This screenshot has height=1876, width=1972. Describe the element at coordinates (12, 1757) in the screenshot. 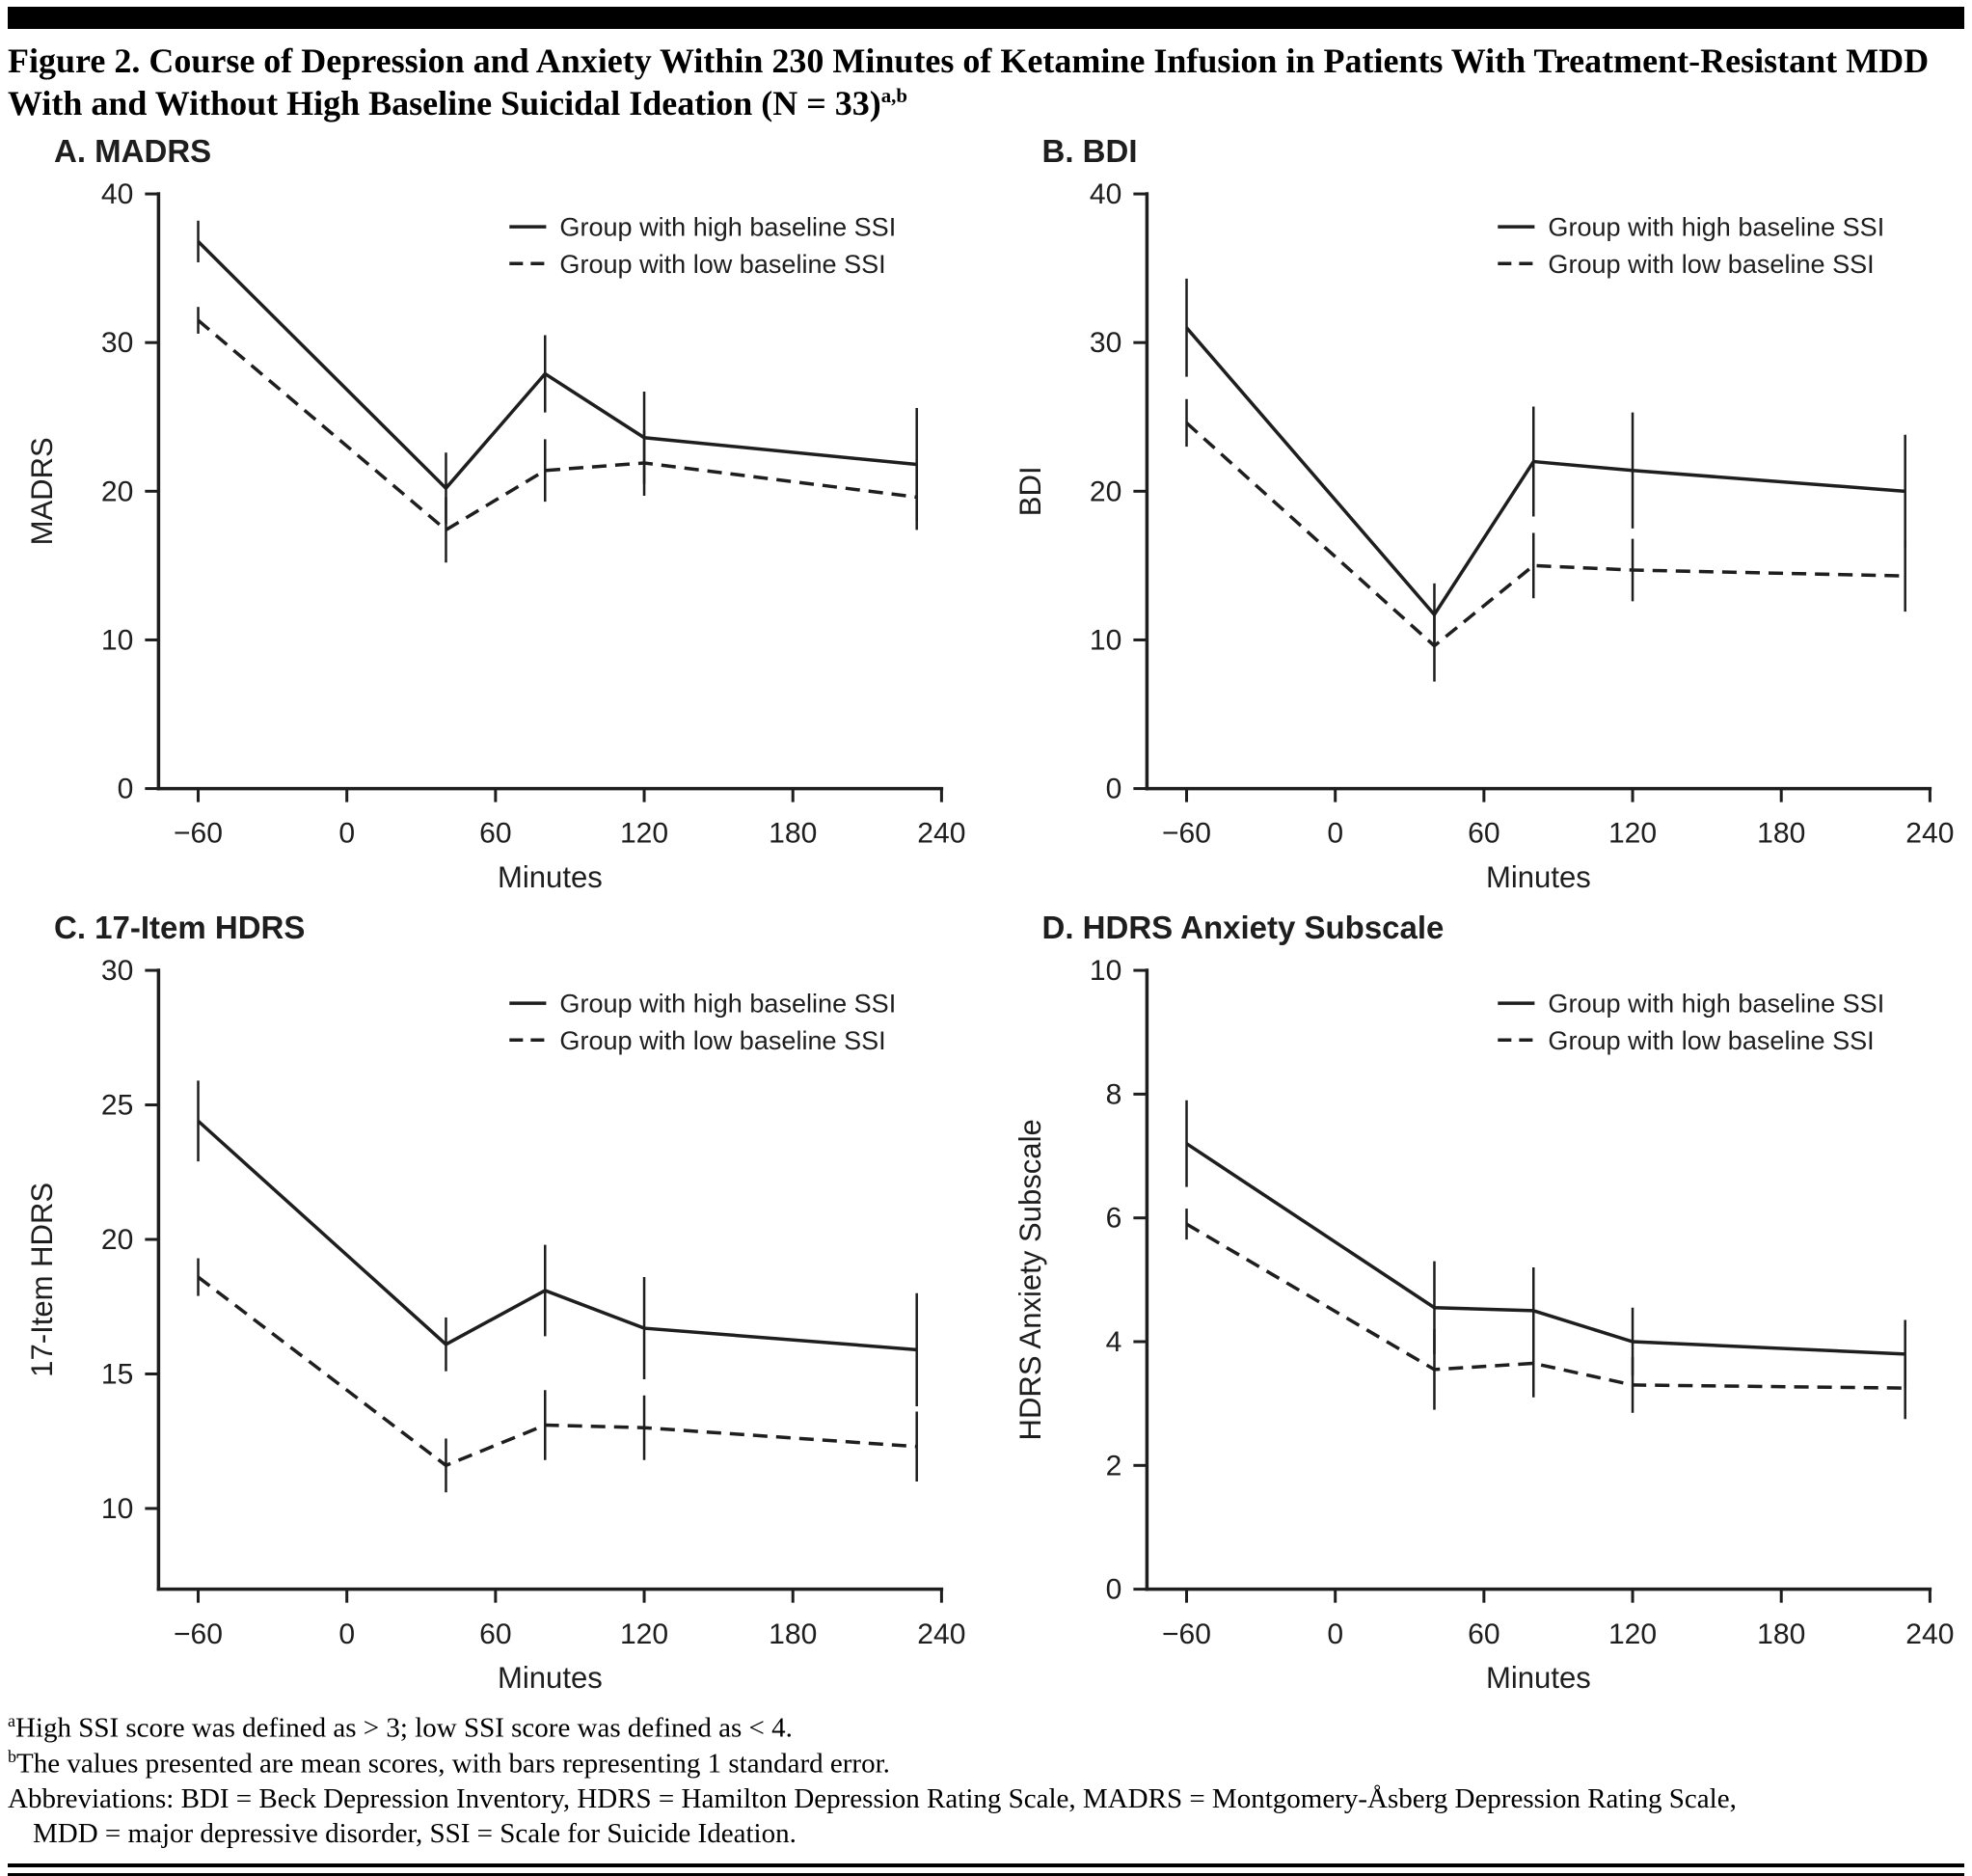

I see `footnote-superscript: b` at that location.